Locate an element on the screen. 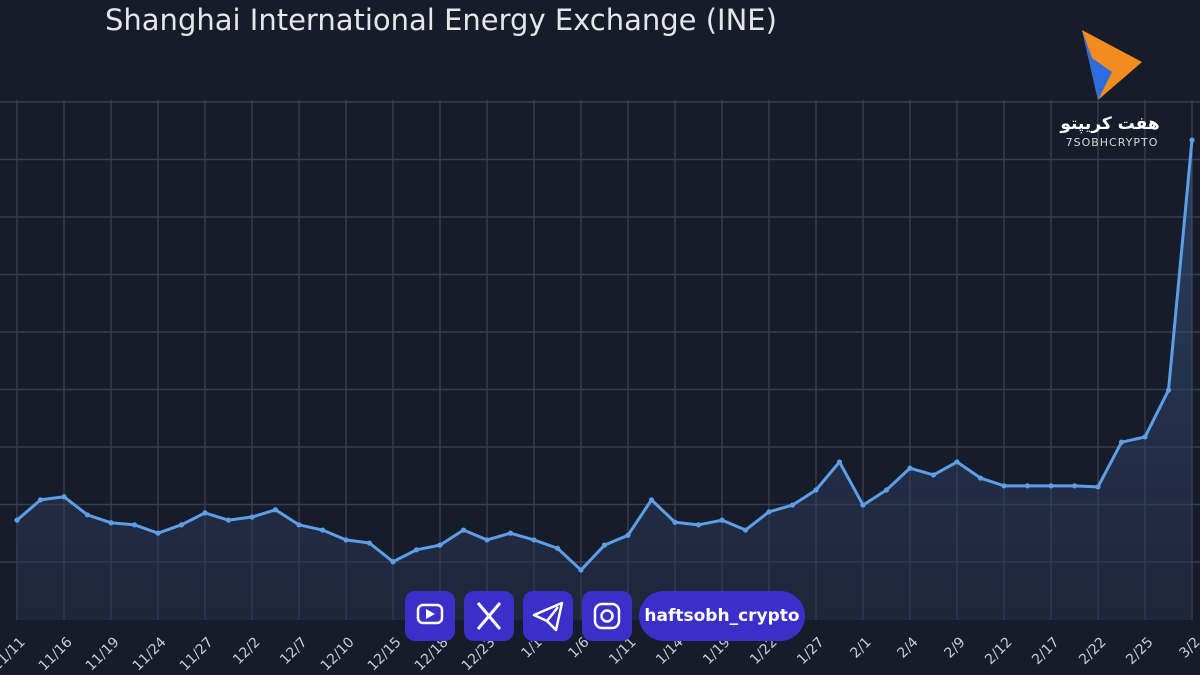  telegram-icon is located at coordinates (548, 616).